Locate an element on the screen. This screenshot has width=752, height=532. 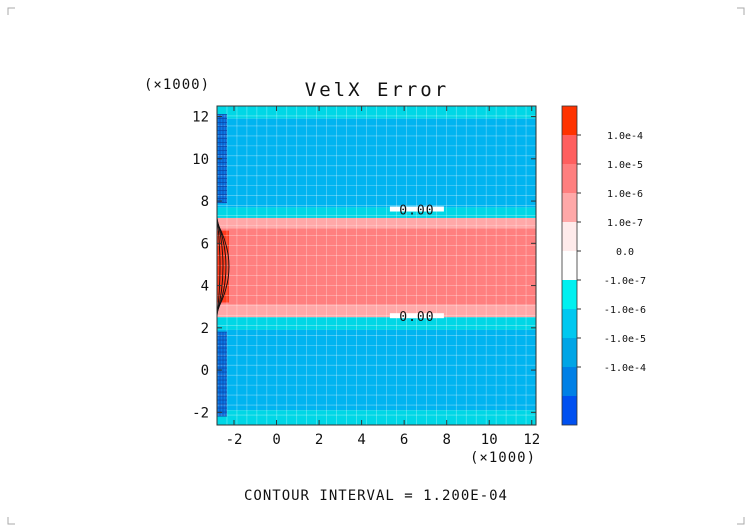
x-tick-label: 0 is located at coordinates (276, 440).